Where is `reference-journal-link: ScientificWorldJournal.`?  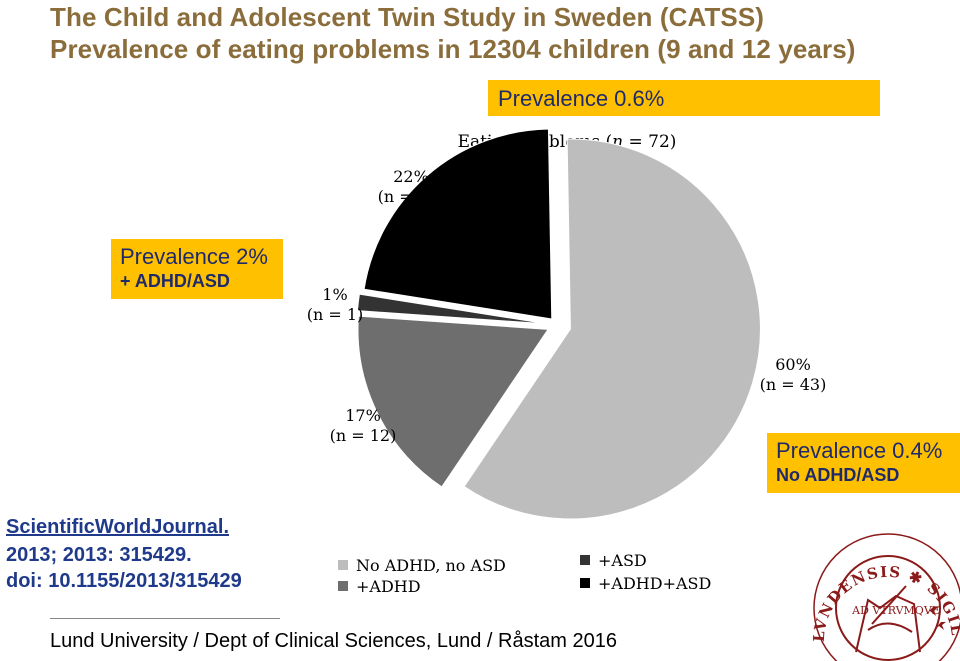
reference-journal-link: ScientificWorldJournal. is located at coordinates (117, 527).